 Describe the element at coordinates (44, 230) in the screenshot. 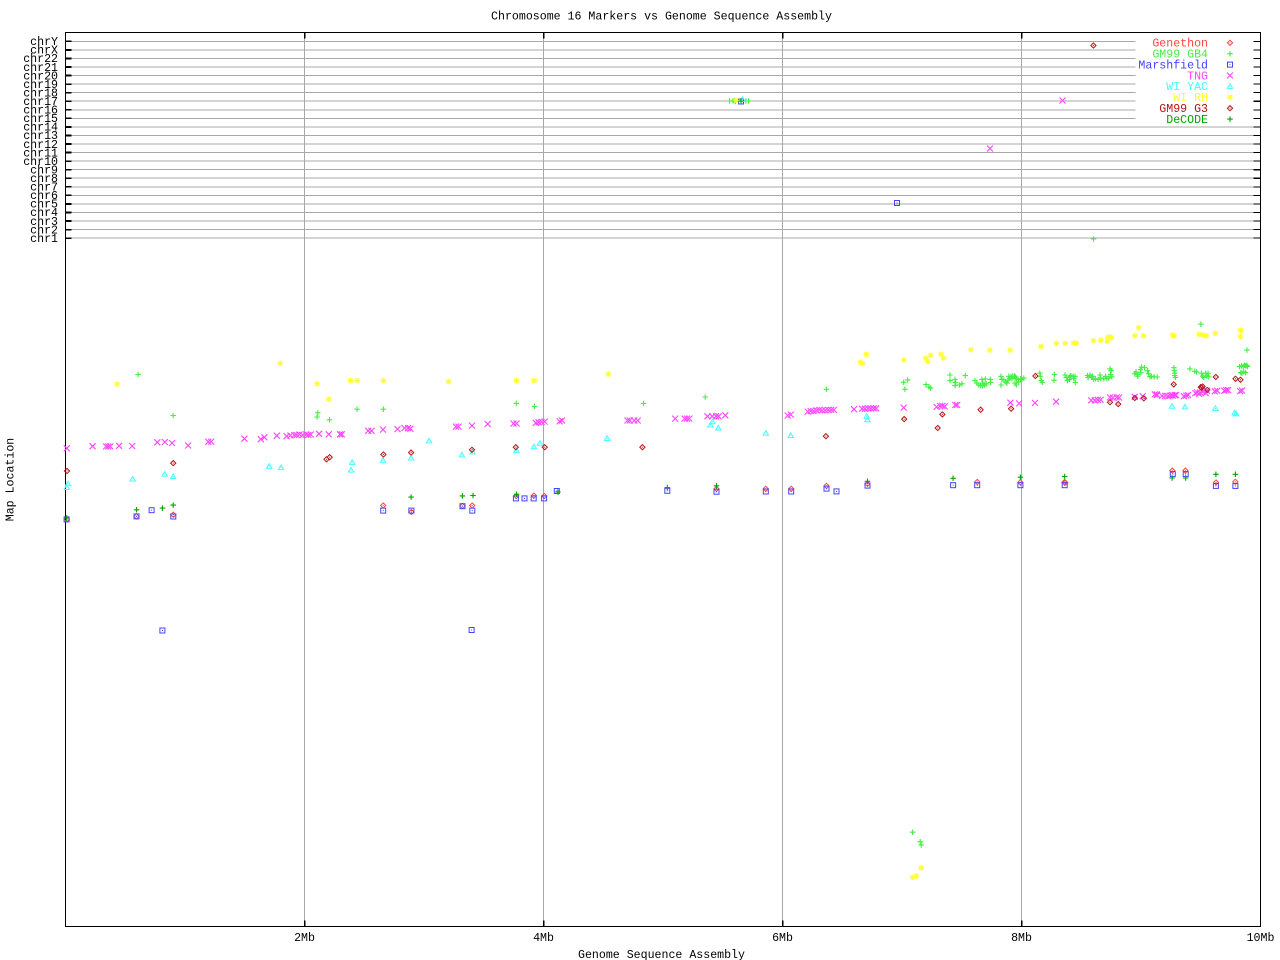

I see `svg-text: chr2` at that location.